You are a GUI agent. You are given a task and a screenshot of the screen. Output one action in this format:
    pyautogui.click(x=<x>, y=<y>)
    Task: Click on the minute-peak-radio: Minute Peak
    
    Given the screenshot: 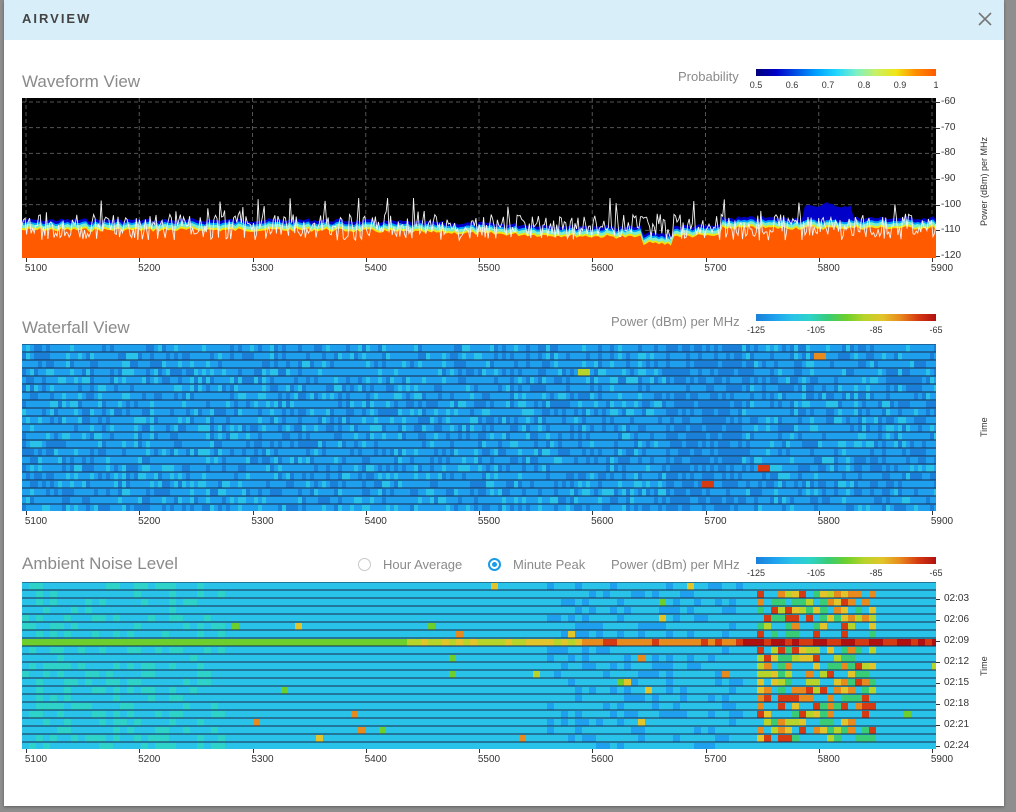 What is the action you would take?
    pyautogui.click(x=536, y=564)
    